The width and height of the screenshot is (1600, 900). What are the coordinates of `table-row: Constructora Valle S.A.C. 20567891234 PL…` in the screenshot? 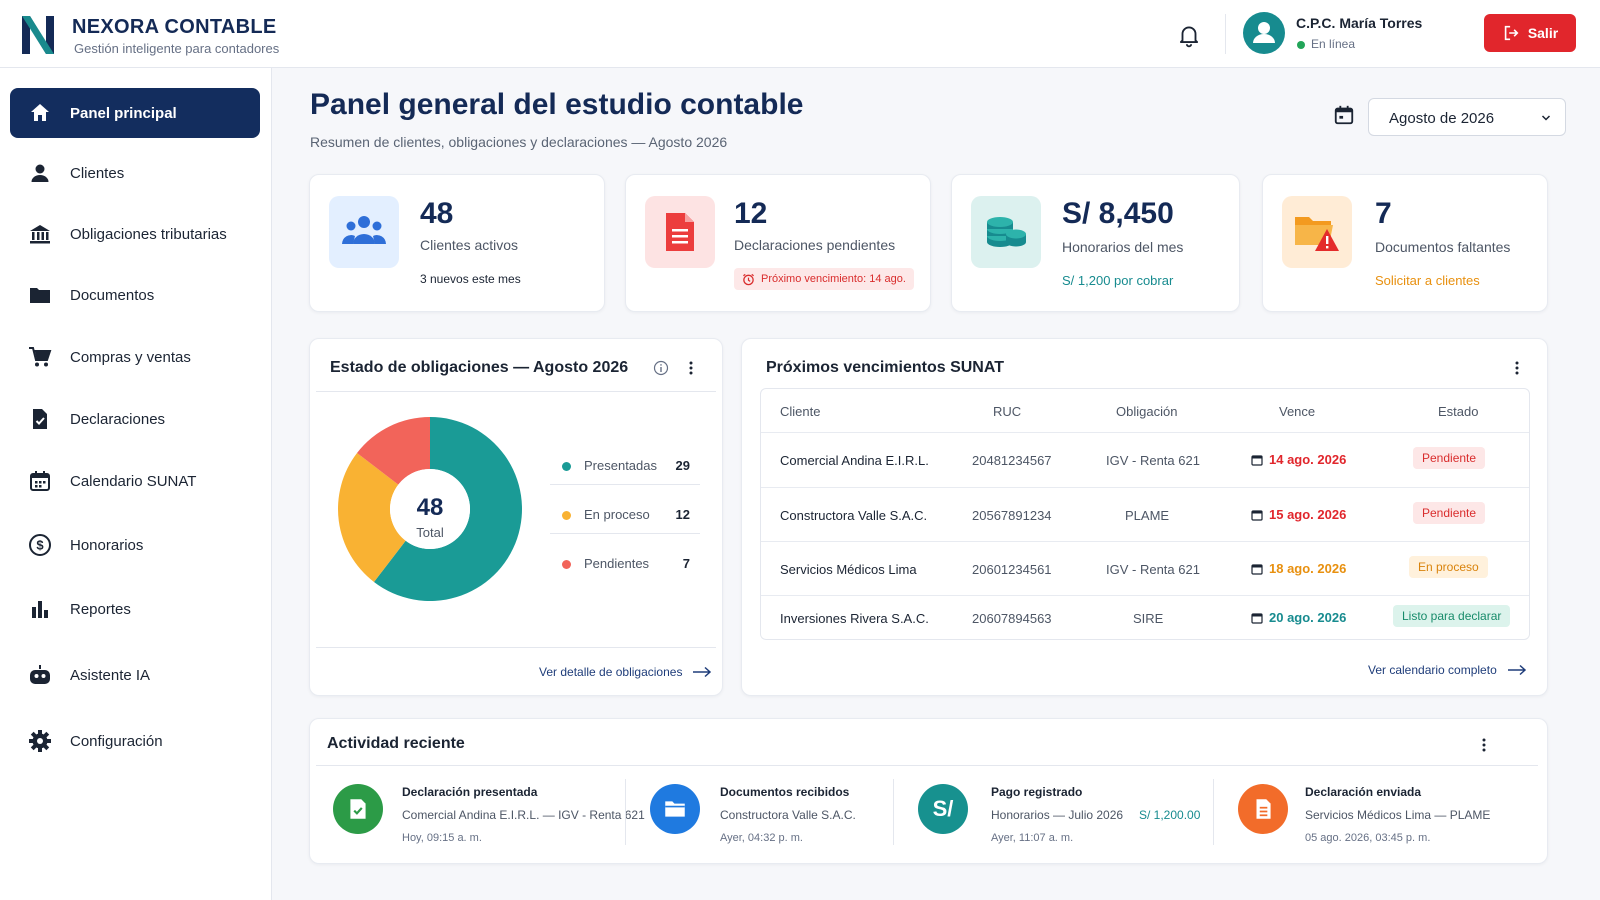 It's located at (1145, 514).